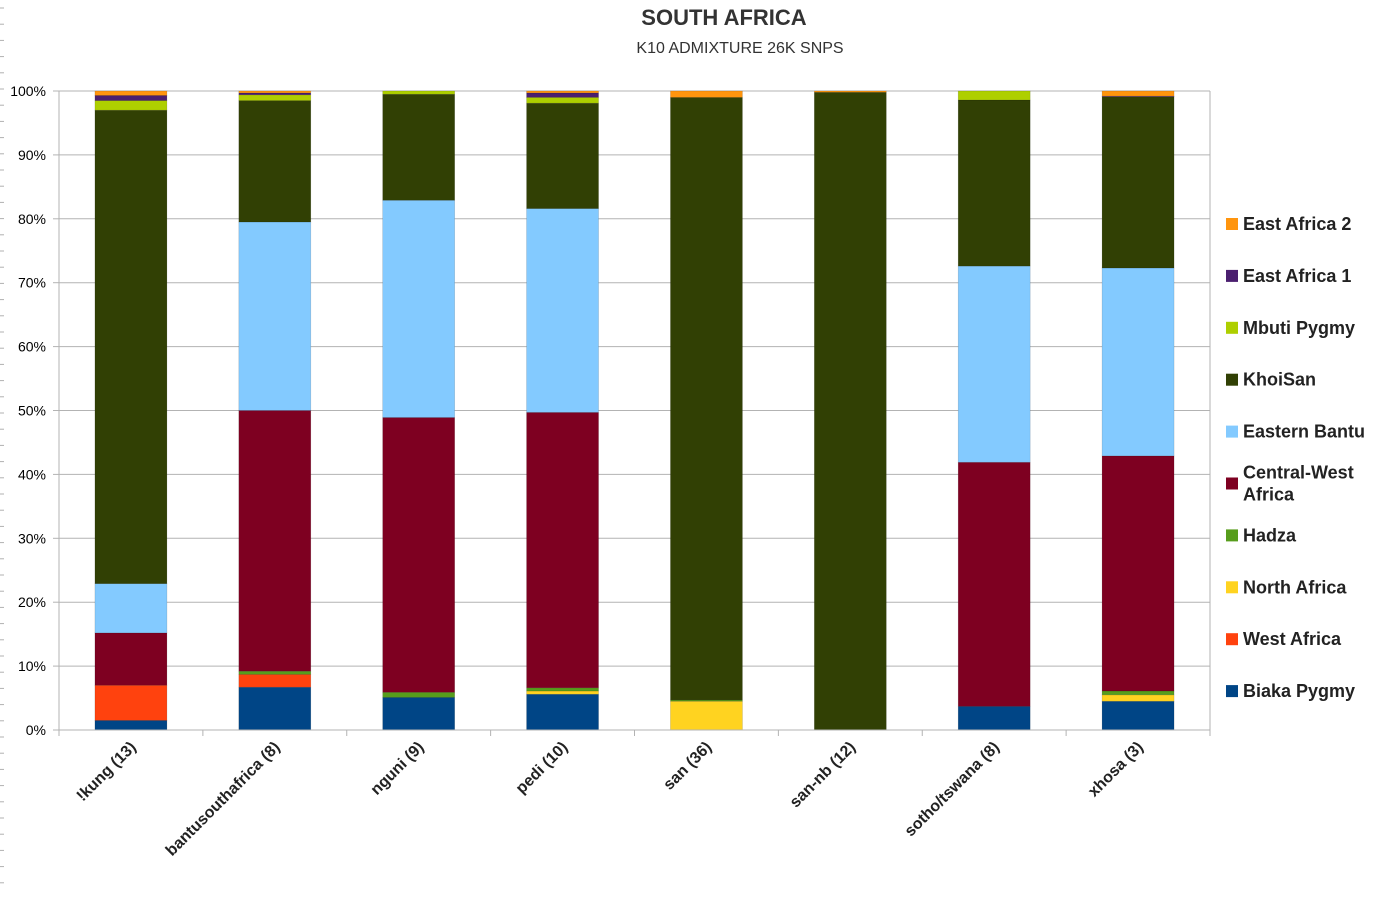  What do you see at coordinates (1116, 770) in the screenshot?
I see `x-tick-label: xhosa (3)` at bounding box center [1116, 770].